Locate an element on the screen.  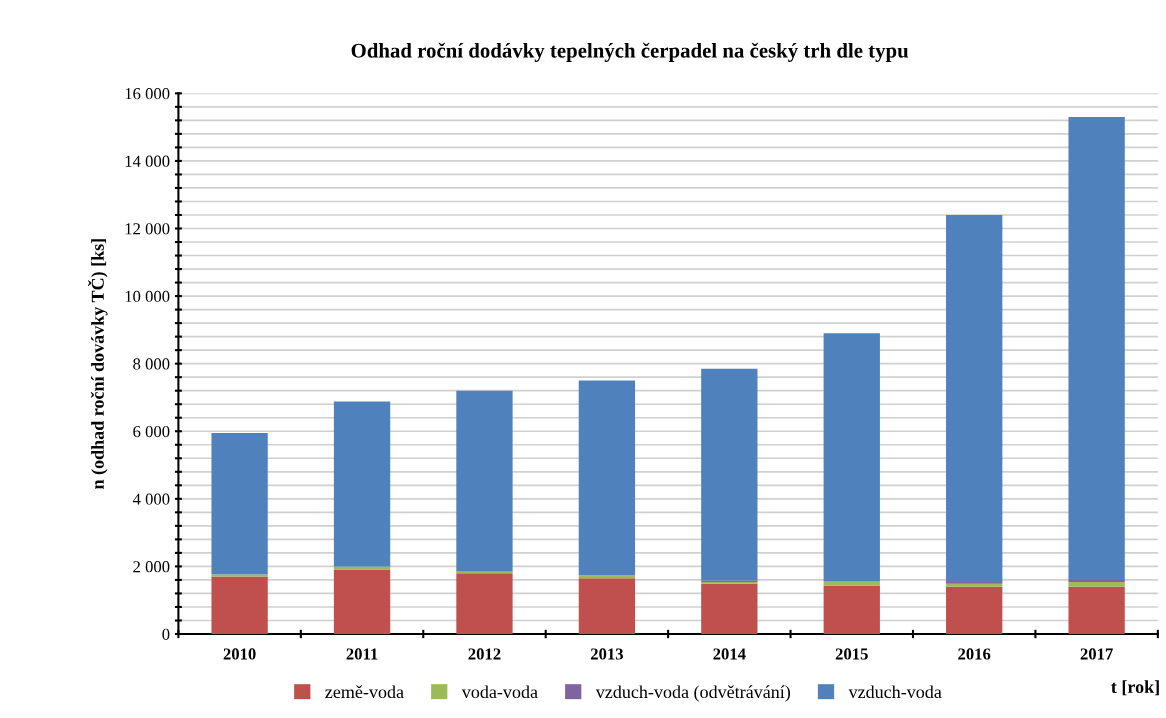
legend-label: vzduch-voda is located at coordinates (895, 692).